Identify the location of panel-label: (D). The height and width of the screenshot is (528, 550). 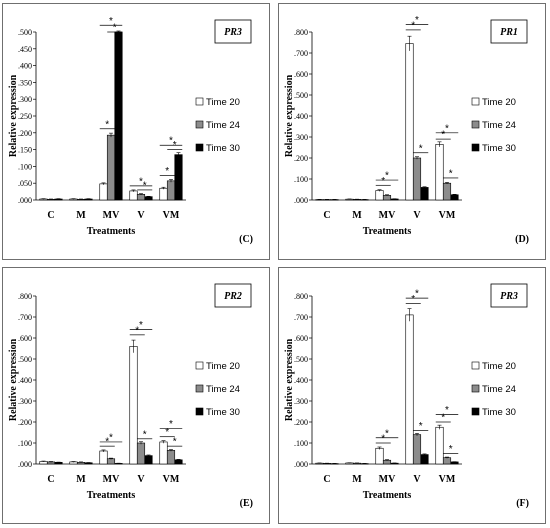
(522, 239).